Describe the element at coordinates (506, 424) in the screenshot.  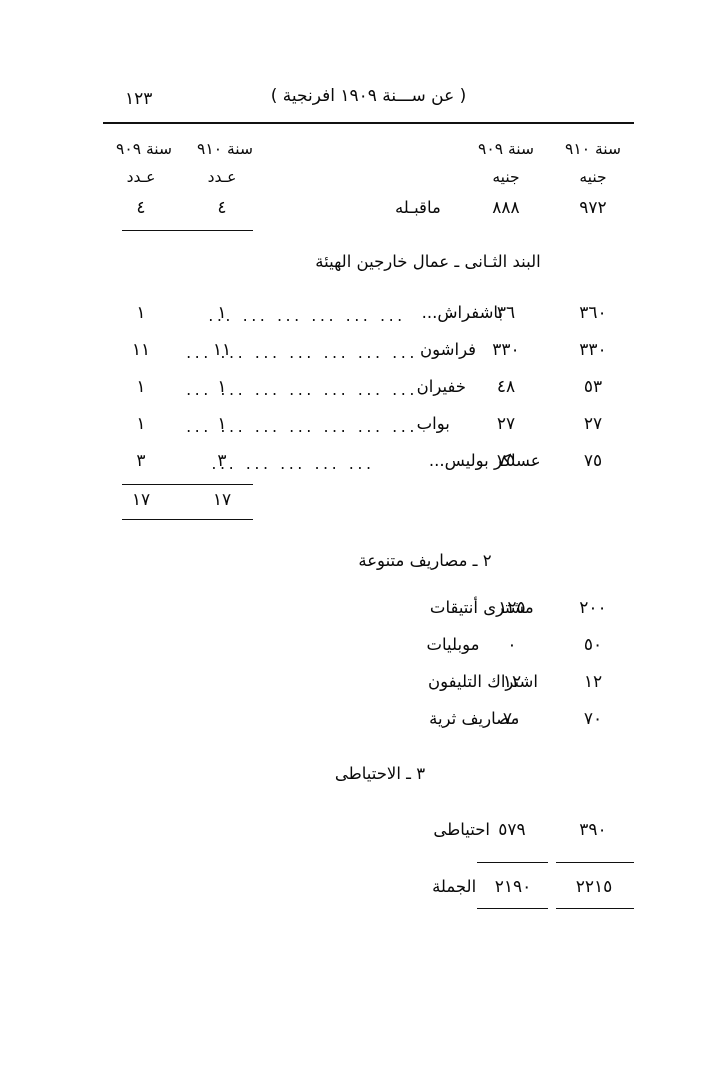
I see `table-row-money-1909: ٢٧` at that location.